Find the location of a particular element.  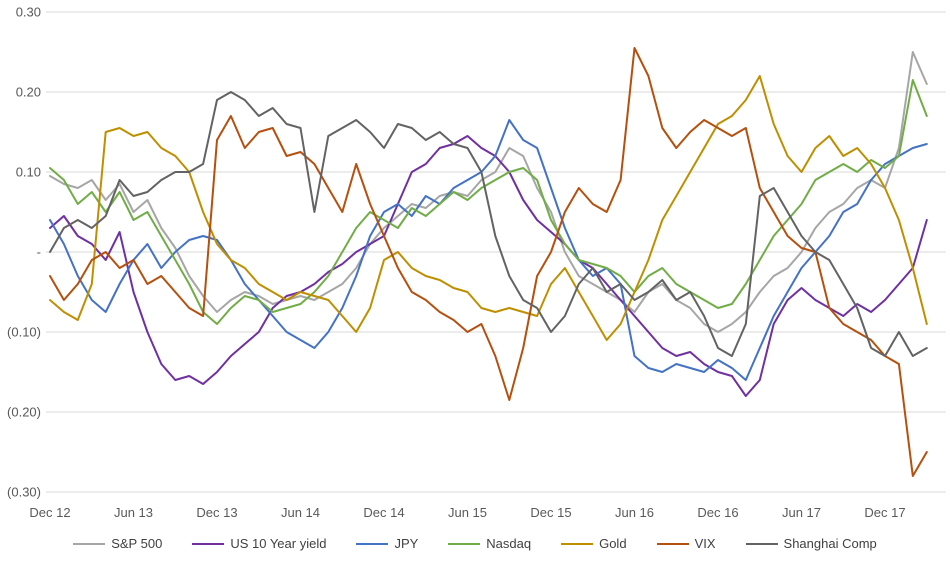

y-tick-label: (0.30) is located at coordinates (24, 492).